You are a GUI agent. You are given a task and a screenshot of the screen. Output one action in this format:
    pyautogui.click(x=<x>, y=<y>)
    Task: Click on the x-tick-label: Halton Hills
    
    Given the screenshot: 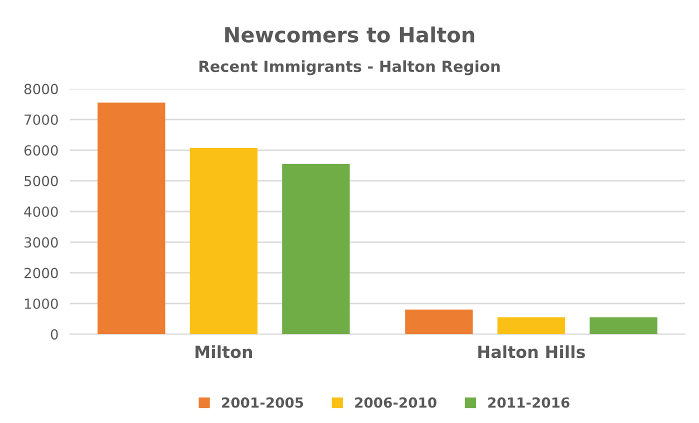 What is the action you would take?
    pyautogui.click(x=531, y=351)
    